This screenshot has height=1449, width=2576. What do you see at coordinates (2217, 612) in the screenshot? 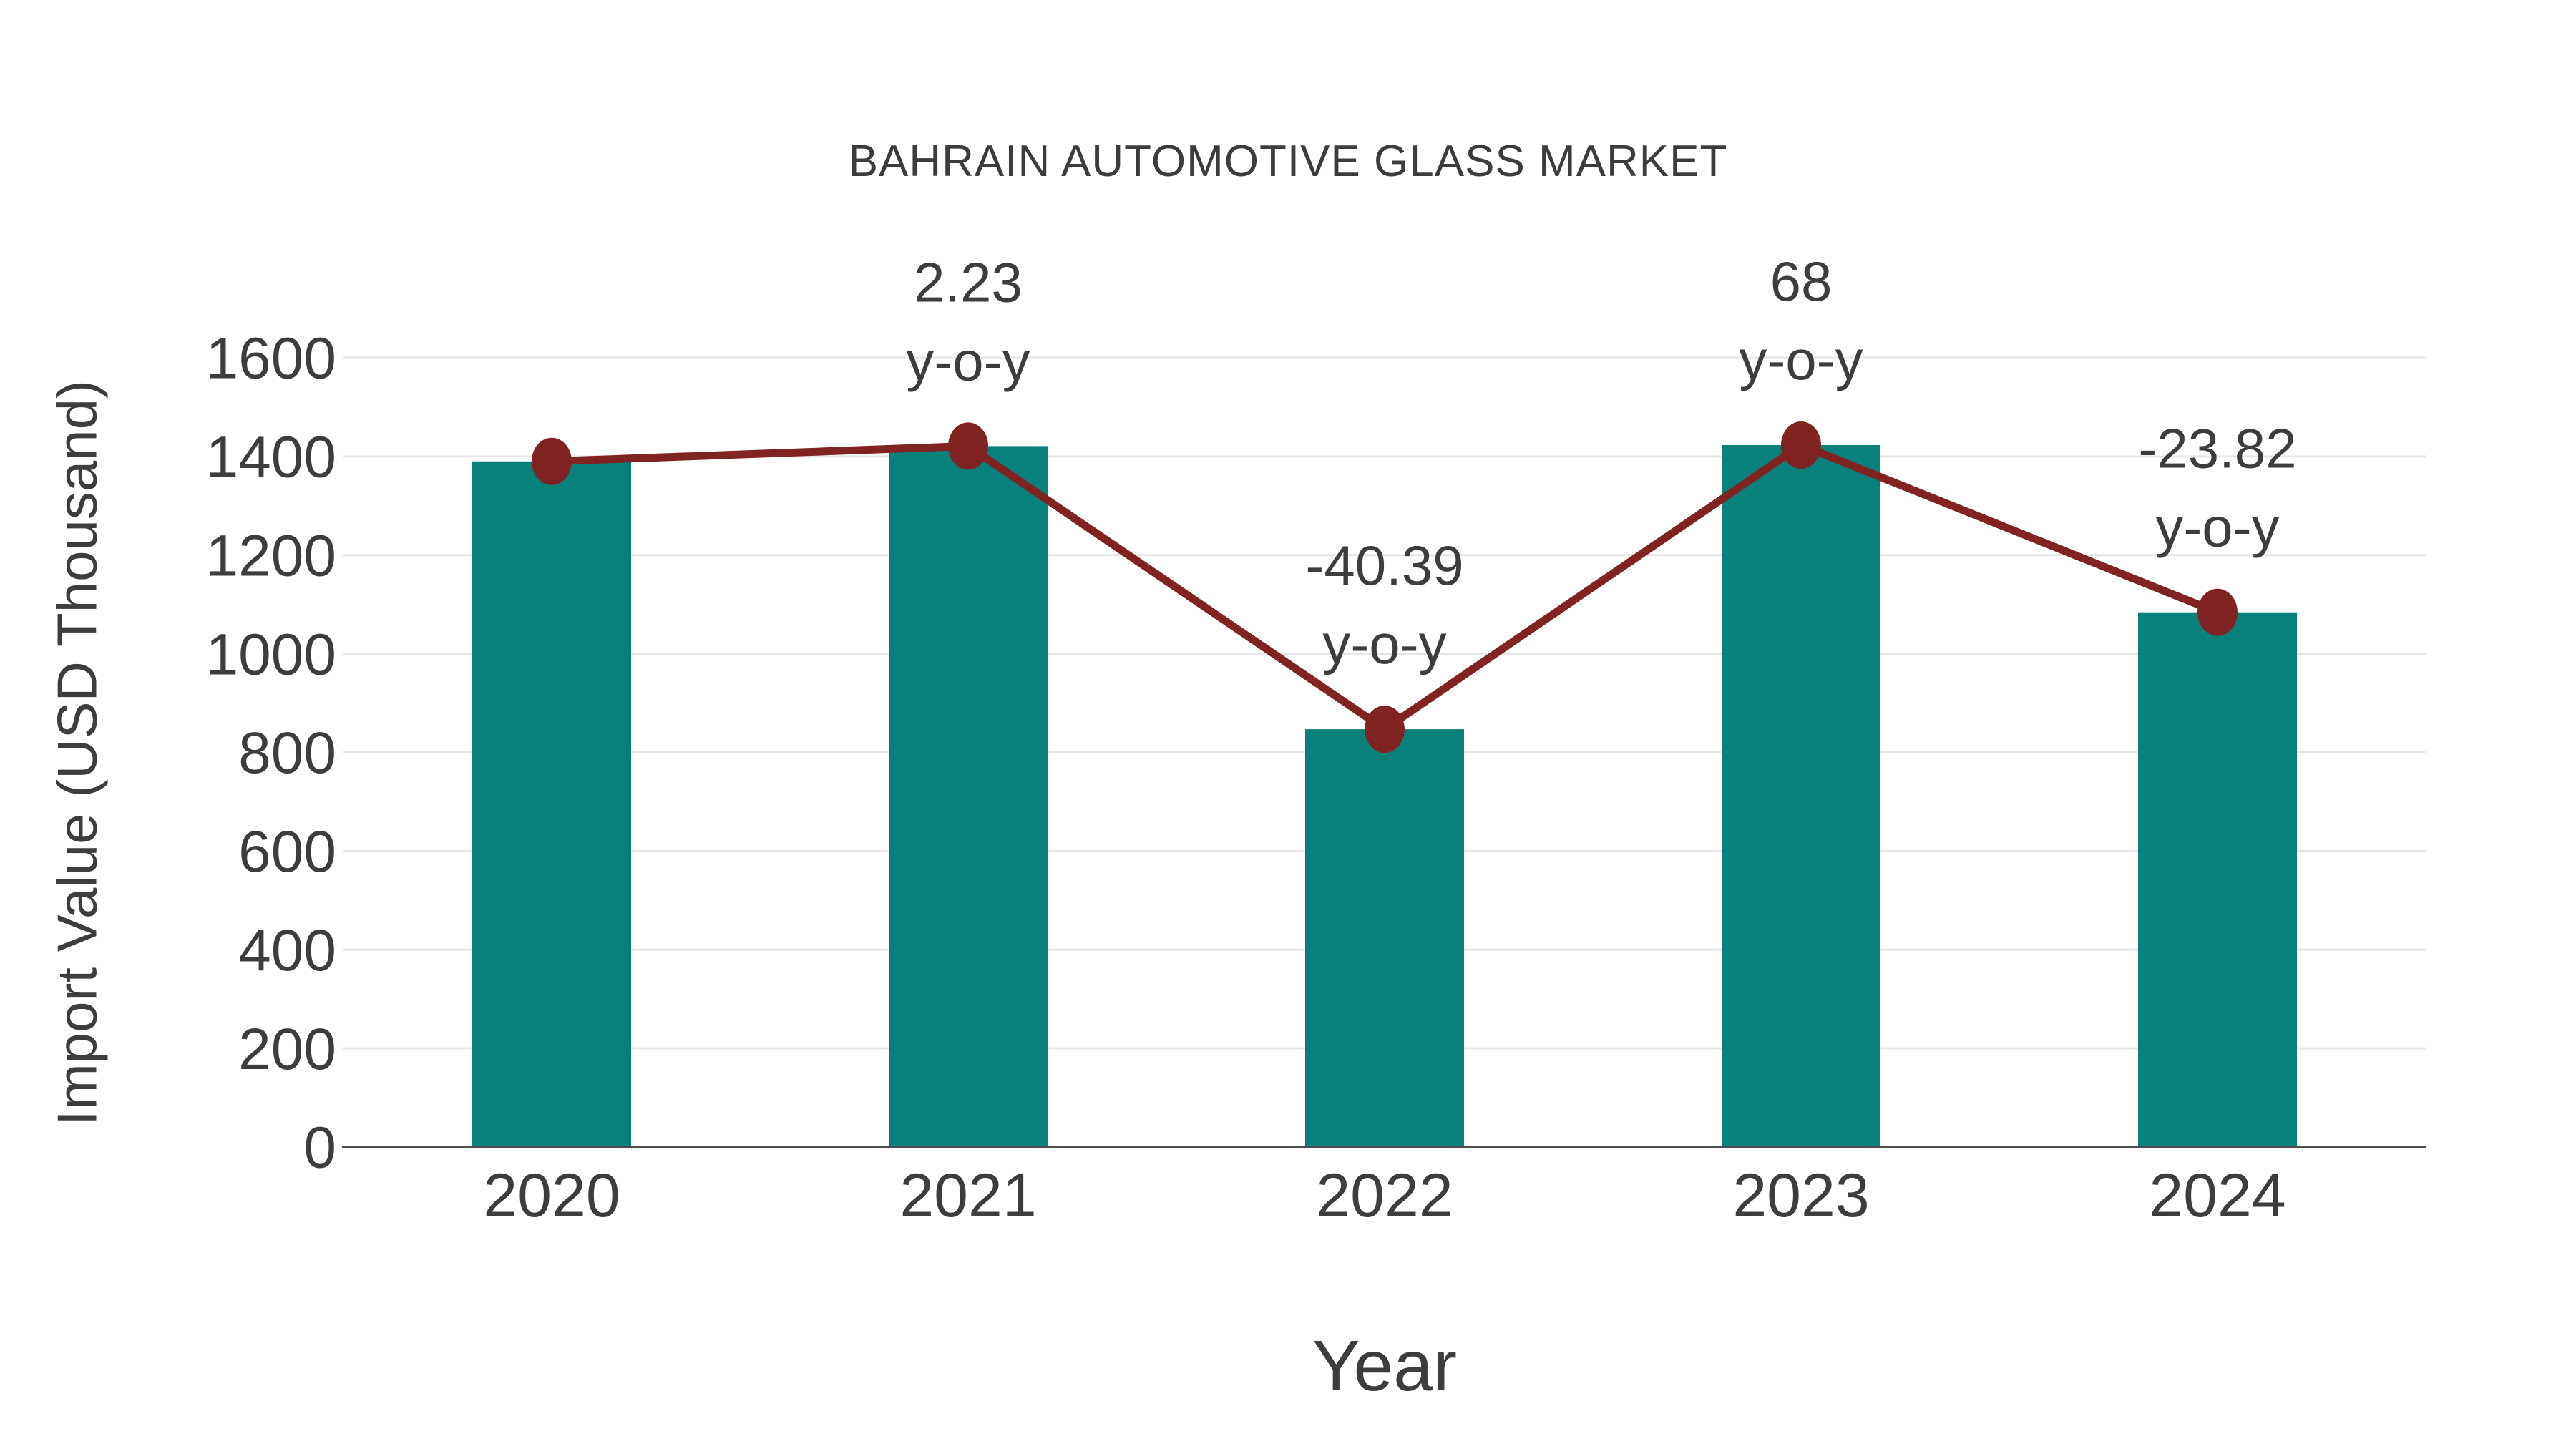
I see `marker-2024` at bounding box center [2217, 612].